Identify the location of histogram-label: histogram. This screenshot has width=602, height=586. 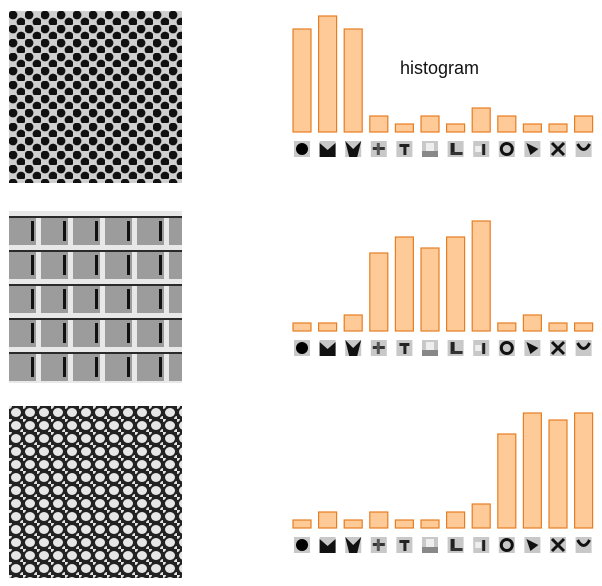
(439, 68).